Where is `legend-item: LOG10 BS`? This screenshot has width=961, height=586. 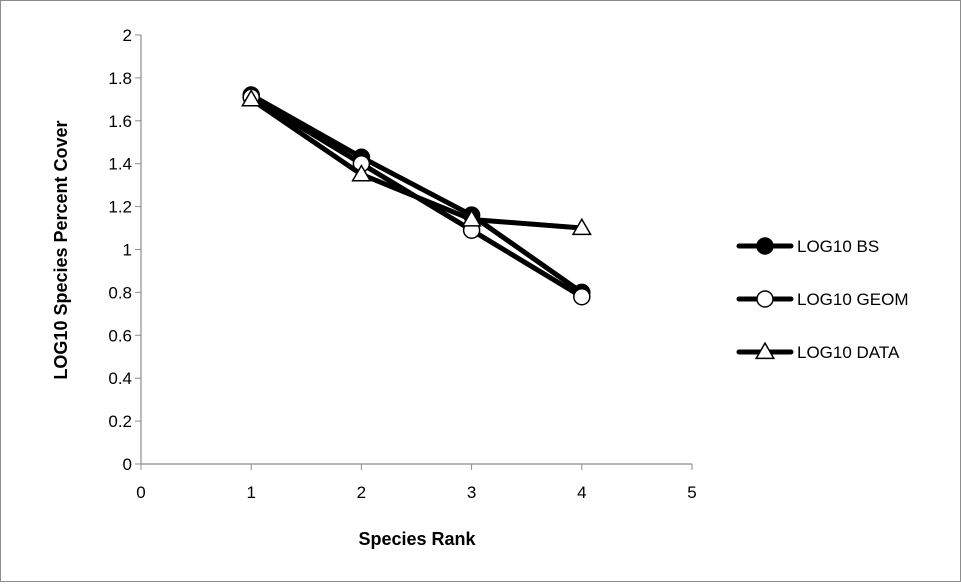
legend-item: LOG10 BS is located at coordinates (807, 246).